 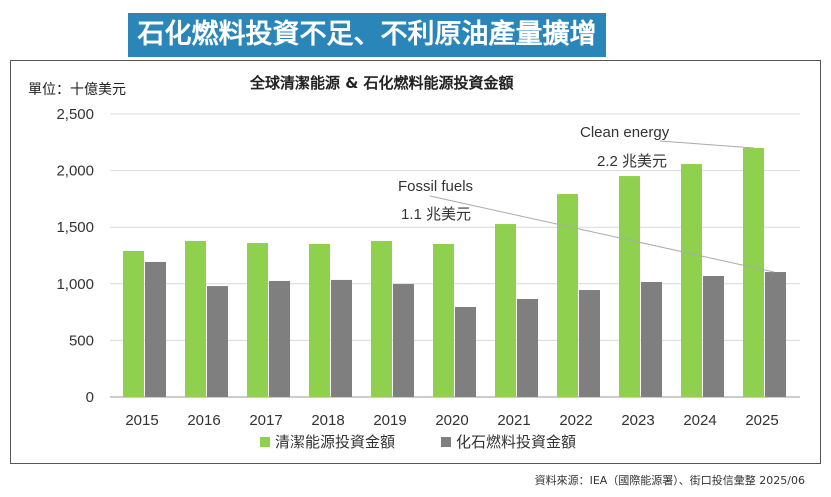 I want to click on x-tick-label: 2022, so click(x=575, y=420).